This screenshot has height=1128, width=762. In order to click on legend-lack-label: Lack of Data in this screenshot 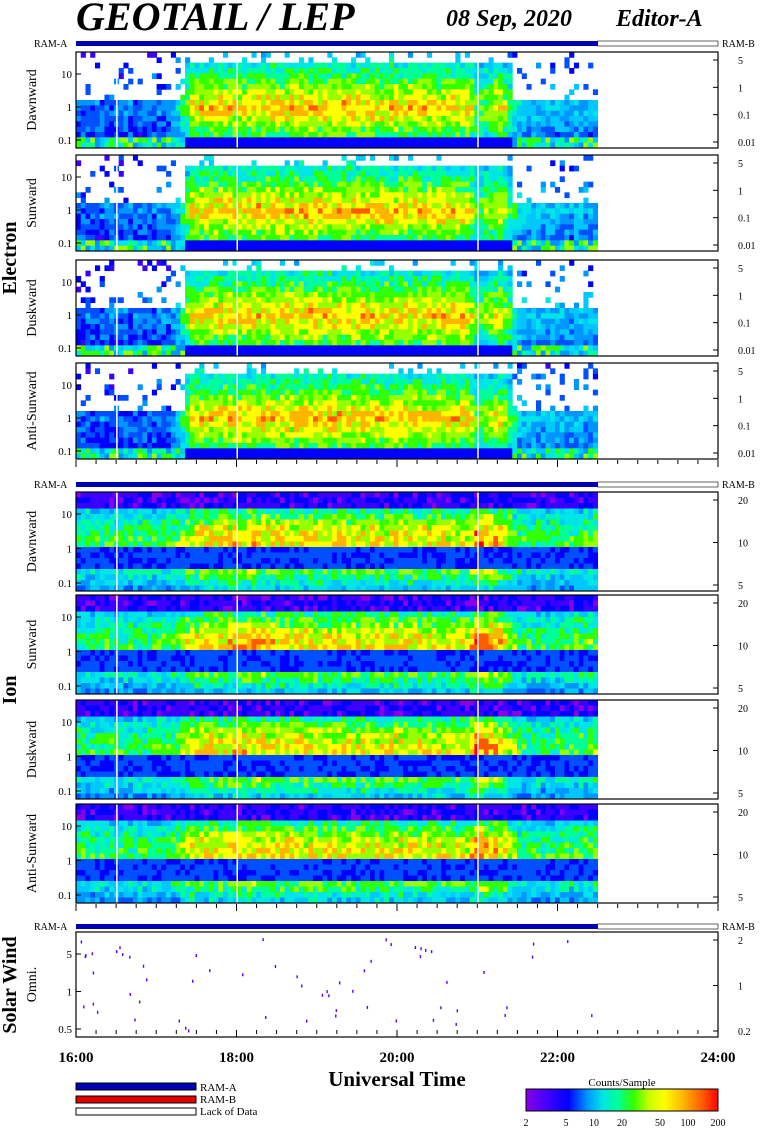, I will do `click(229, 1112)`.